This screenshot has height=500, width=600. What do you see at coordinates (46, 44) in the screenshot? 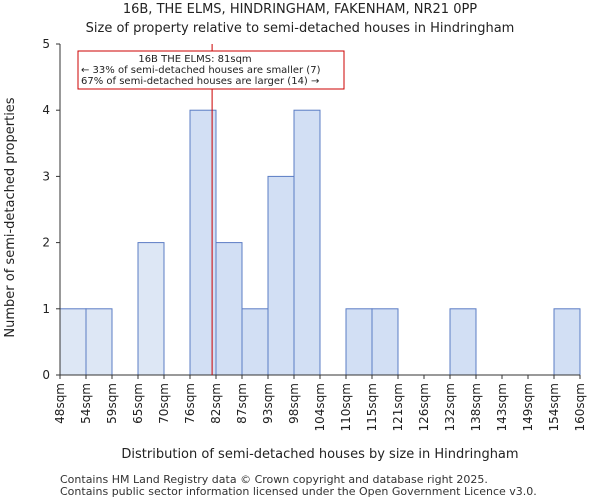
I see `y-tick-label: 5` at bounding box center [46, 44].